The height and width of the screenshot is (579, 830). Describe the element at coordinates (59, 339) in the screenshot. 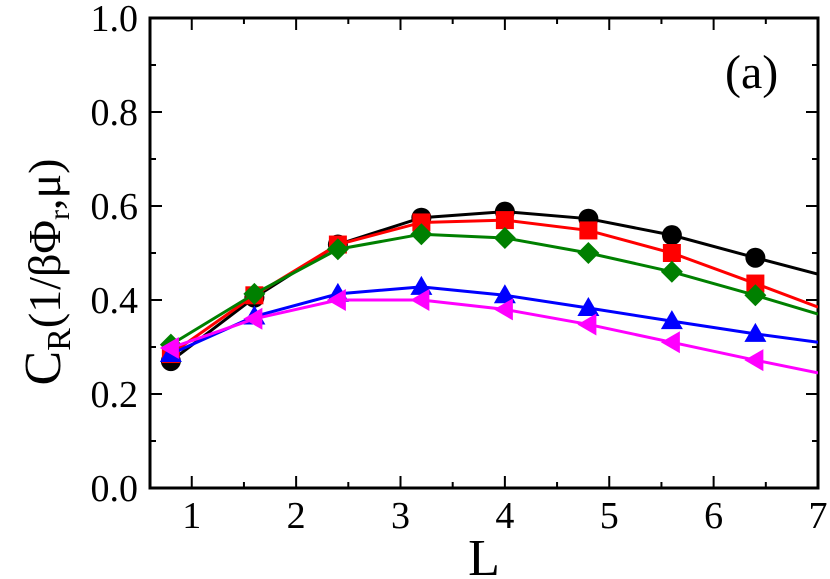

I see `y-axis-title-sub: R` at that location.